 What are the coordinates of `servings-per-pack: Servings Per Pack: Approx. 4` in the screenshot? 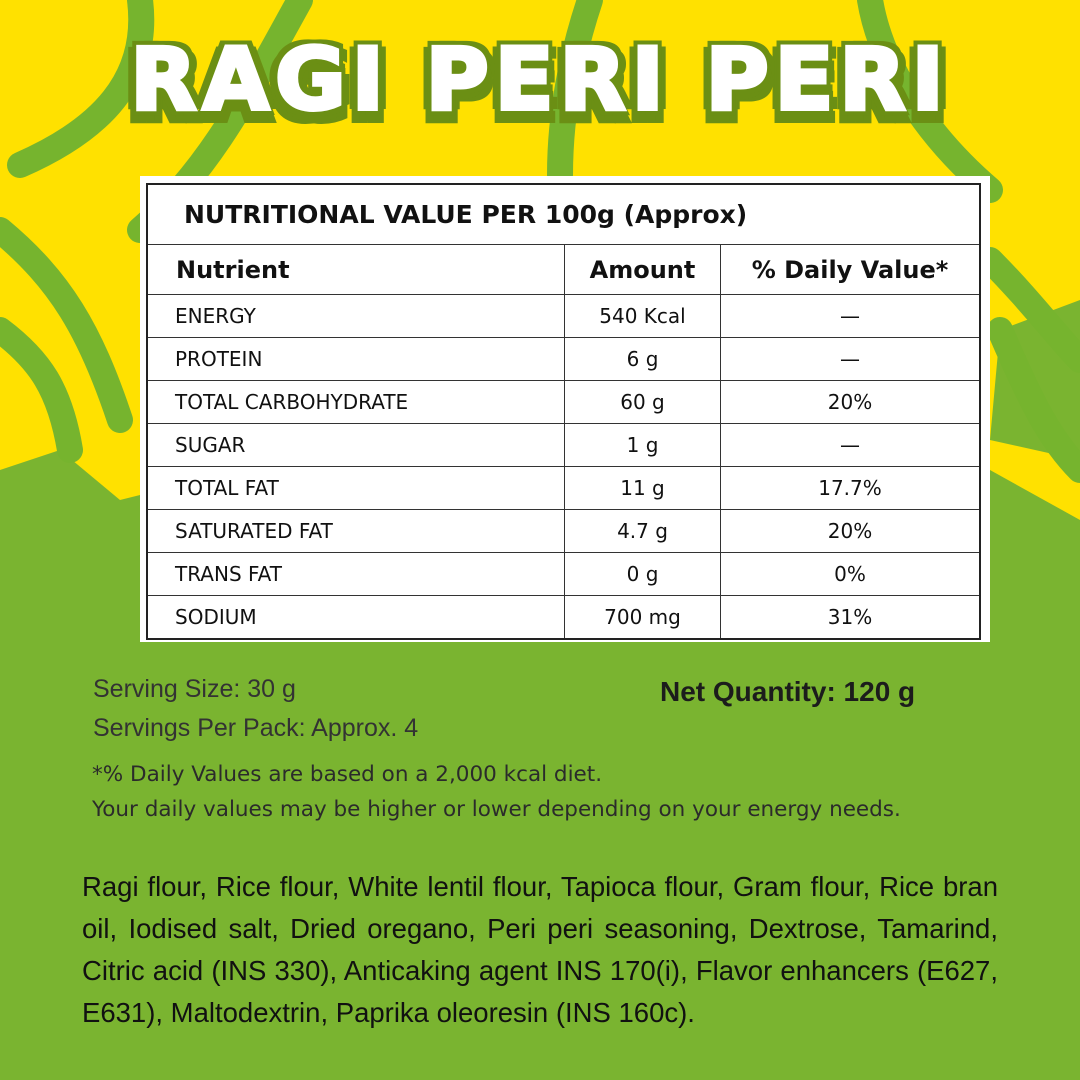 It's located at (256, 728).